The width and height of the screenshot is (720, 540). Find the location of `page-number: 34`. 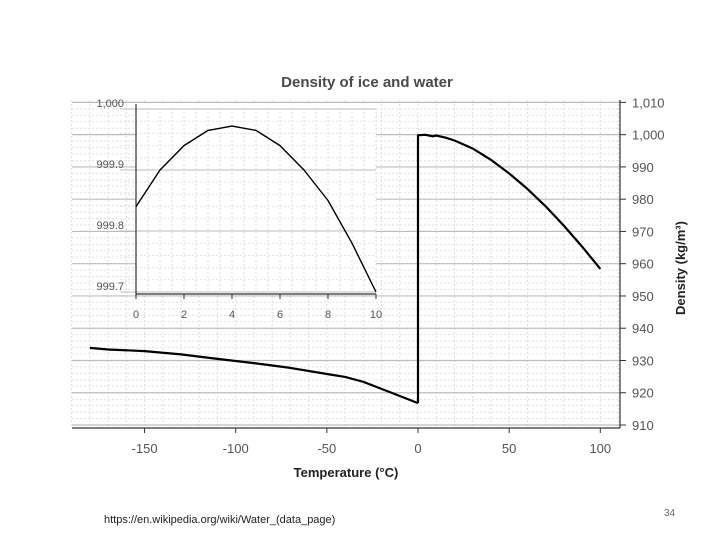

page-number: 34 is located at coordinates (670, 513).